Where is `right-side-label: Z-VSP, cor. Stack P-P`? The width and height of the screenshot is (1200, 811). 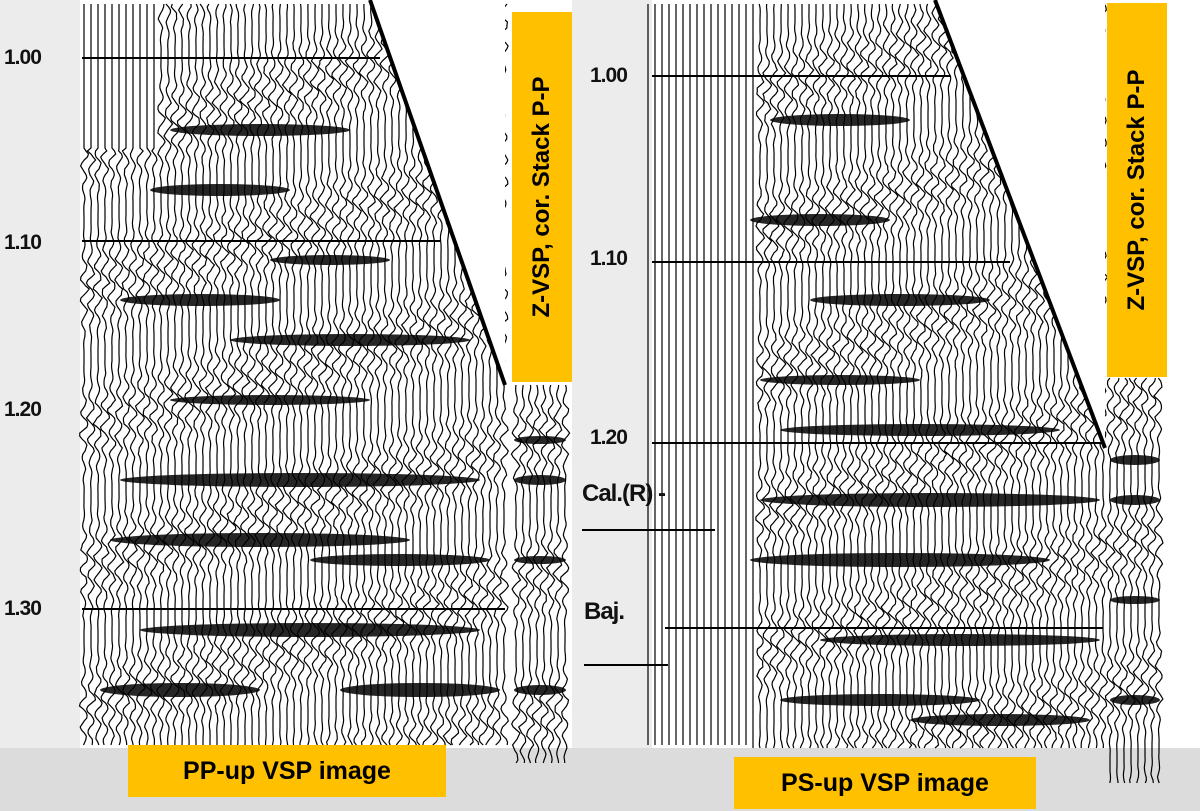
right-side-label: Z-VSP, cor. Stack P-P is located at coordinates (1137, 190).